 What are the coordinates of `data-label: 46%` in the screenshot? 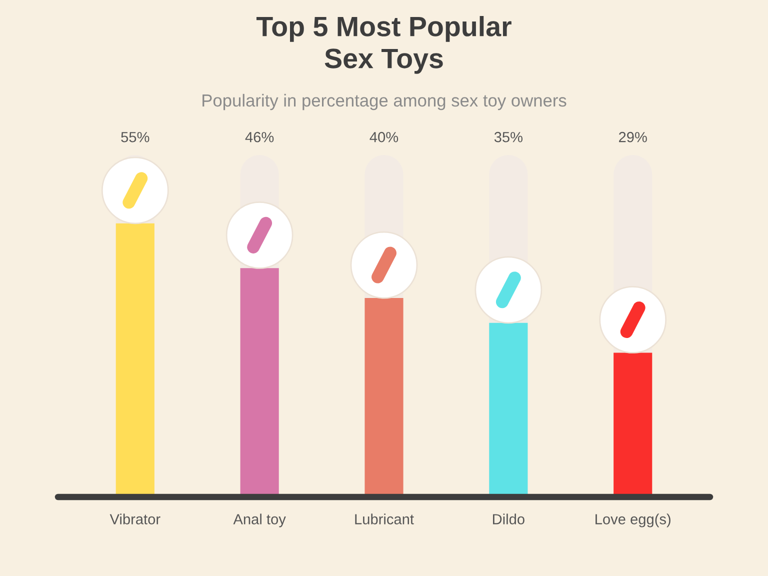 It's located at (259, 137).